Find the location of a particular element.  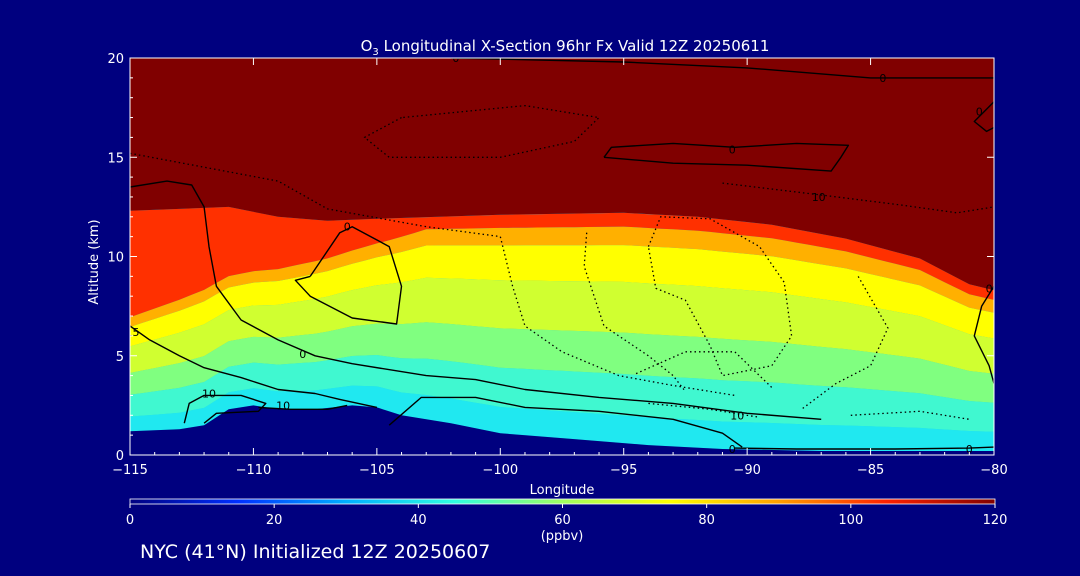

colorbar-tick-label: 20 is located at coordinates (274, 520).